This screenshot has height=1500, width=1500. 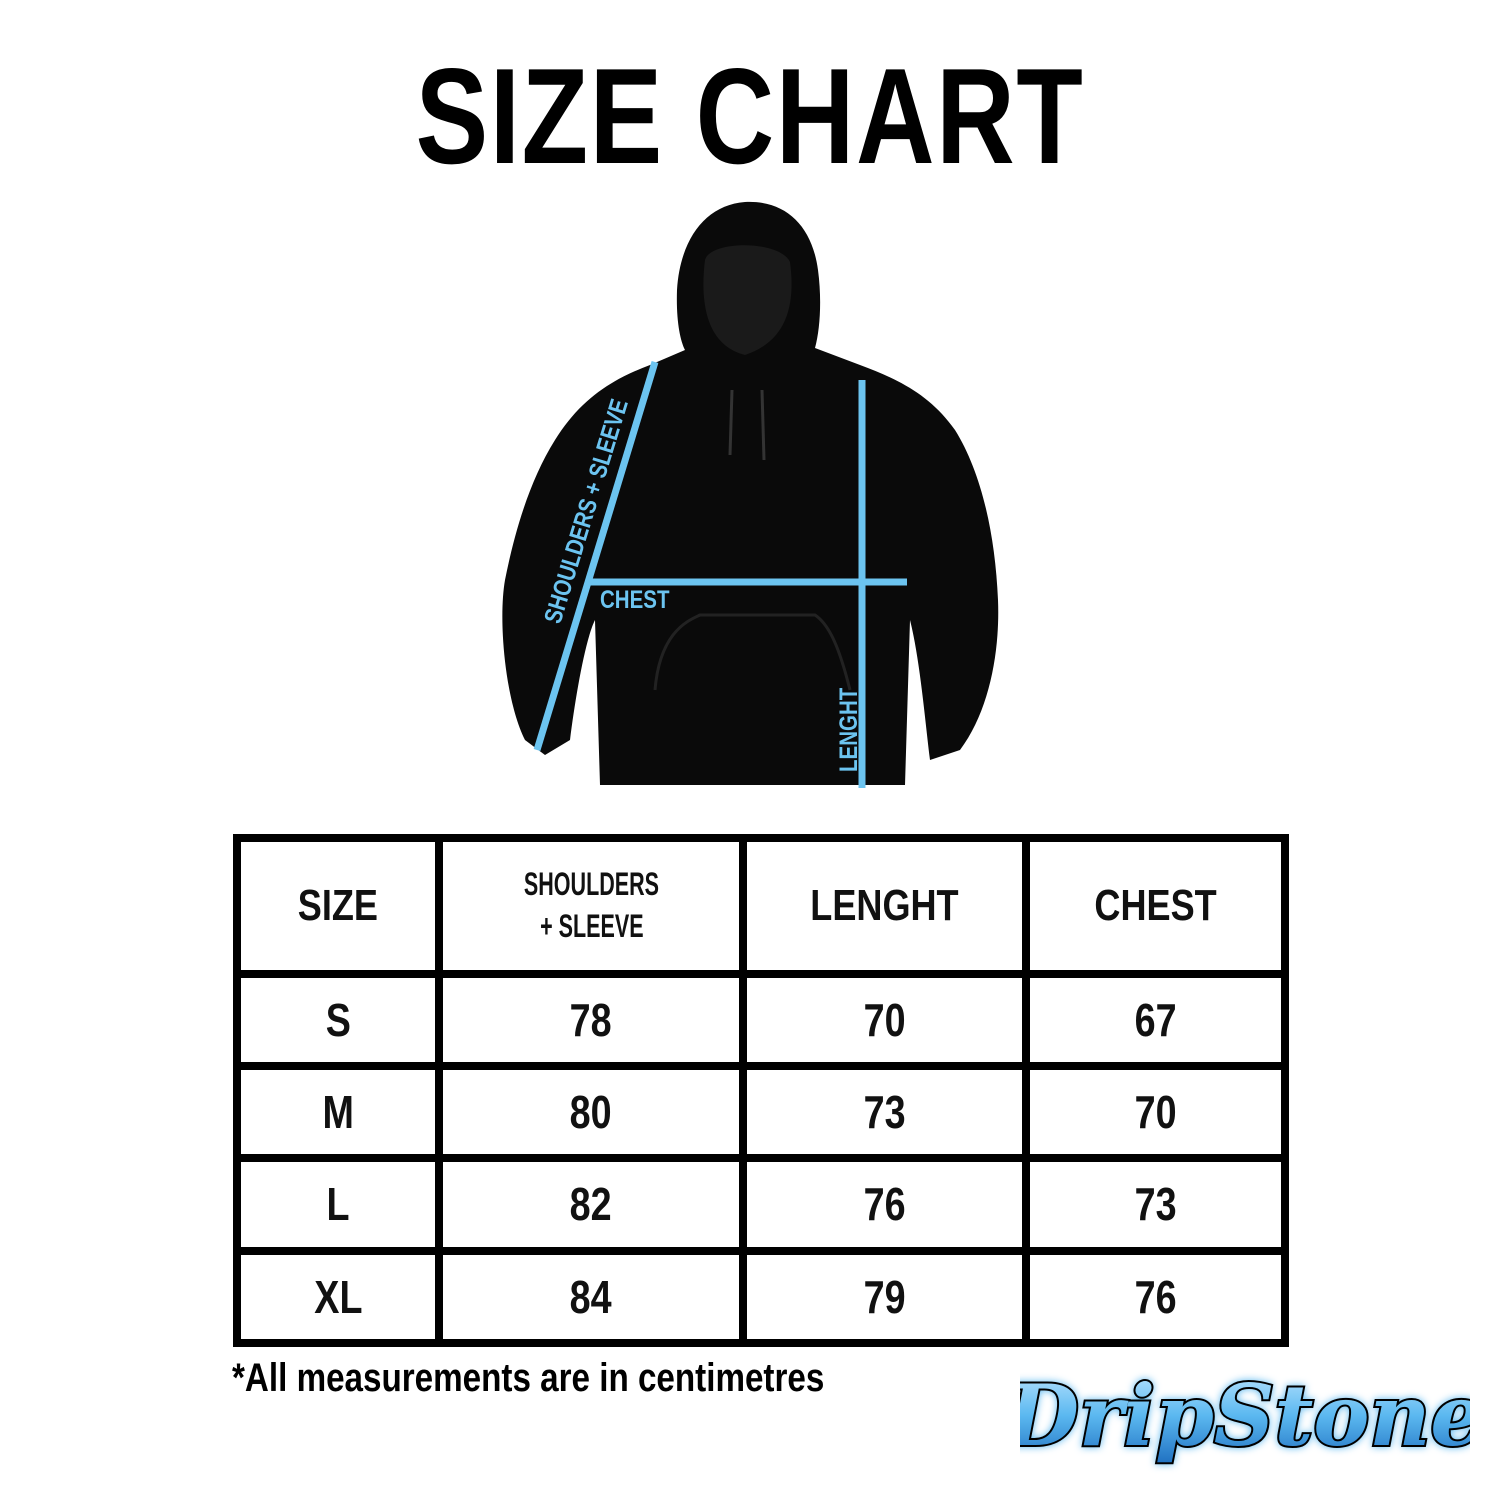 What do you see at coordinates (591, 906) in the screenshot?
I see `header-shoulders-sleeve: SHOULDERS + SLEEVE` at bounding box center [591, 906].